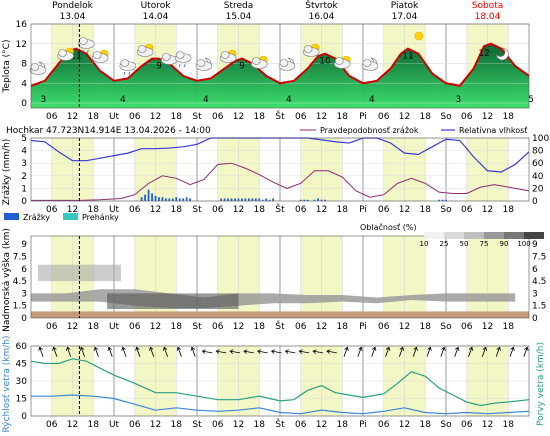  Describe the element at coordinates (239, 17) in the screenshot. I see `day-date: 15.04` at that location.